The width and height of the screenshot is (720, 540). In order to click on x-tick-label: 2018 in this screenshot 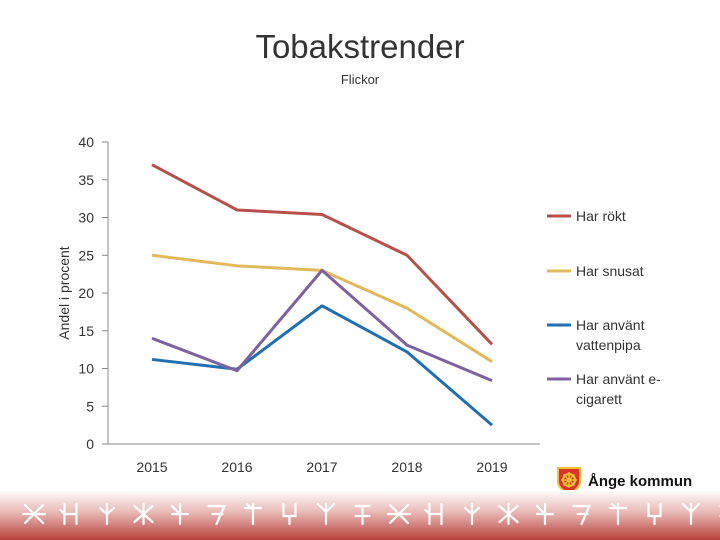, I will do `click(406, 467)`.